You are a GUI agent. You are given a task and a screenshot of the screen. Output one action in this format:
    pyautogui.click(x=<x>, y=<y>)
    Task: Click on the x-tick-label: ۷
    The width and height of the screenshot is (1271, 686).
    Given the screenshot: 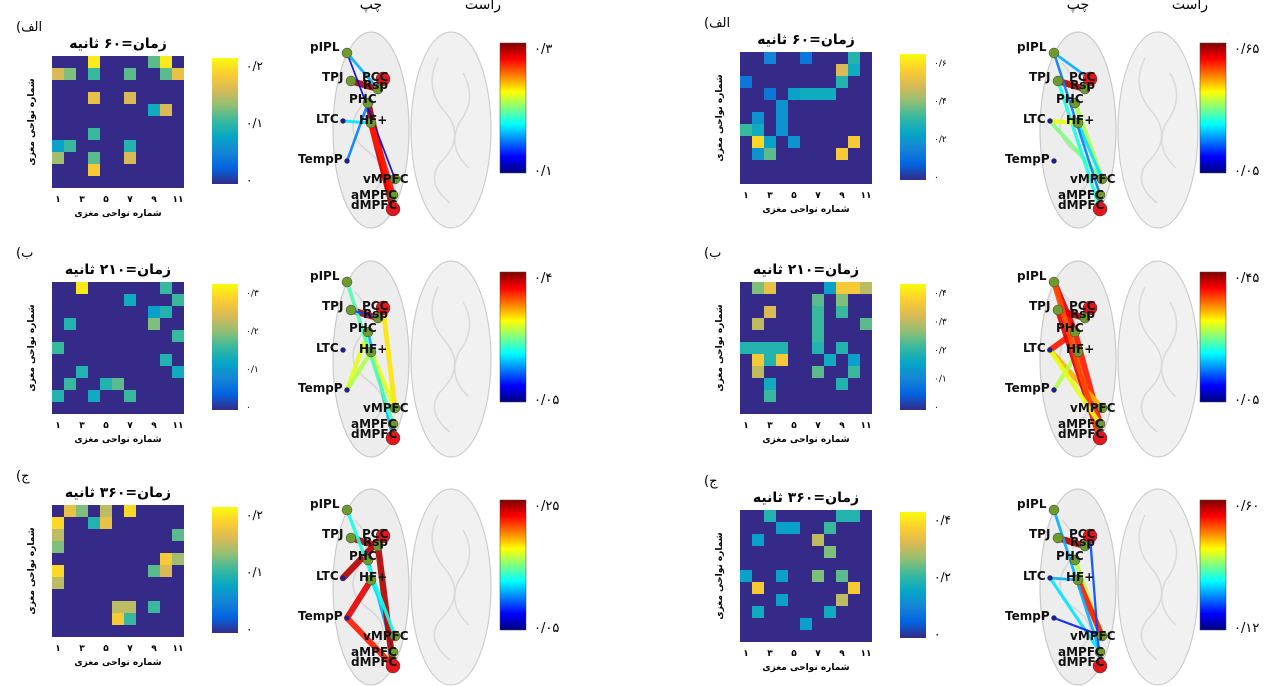 What is the action you would take?
    pyautogui.click(x=818, y=654)
    